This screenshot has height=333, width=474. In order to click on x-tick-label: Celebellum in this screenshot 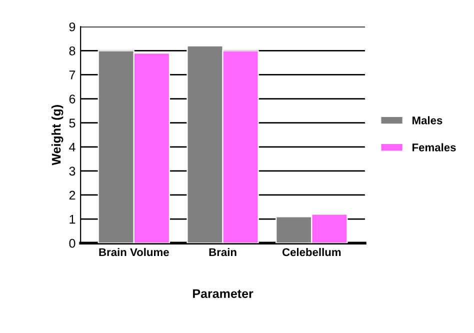, I will do `click(311, 252)`.